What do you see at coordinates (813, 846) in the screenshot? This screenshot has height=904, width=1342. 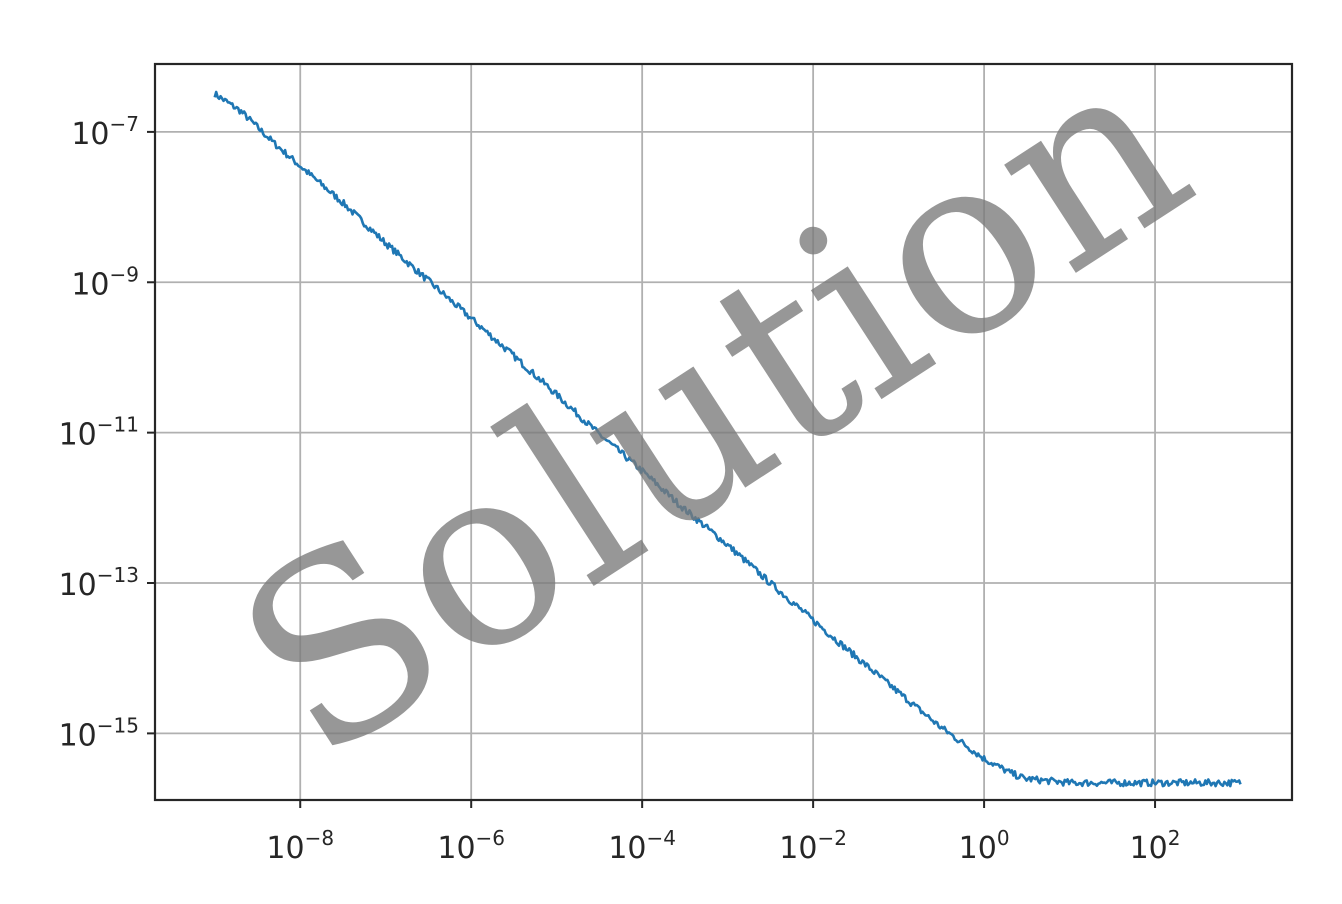 I see `x-tick-label: 10⁻²` at bounding box center [813, 846].